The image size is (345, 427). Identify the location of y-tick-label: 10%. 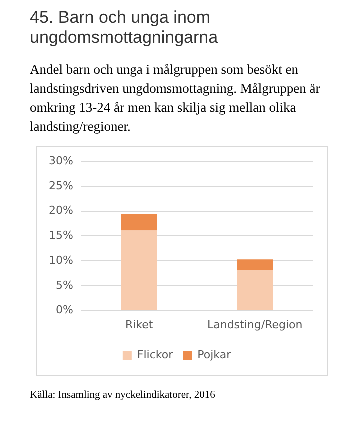
(61, 260).